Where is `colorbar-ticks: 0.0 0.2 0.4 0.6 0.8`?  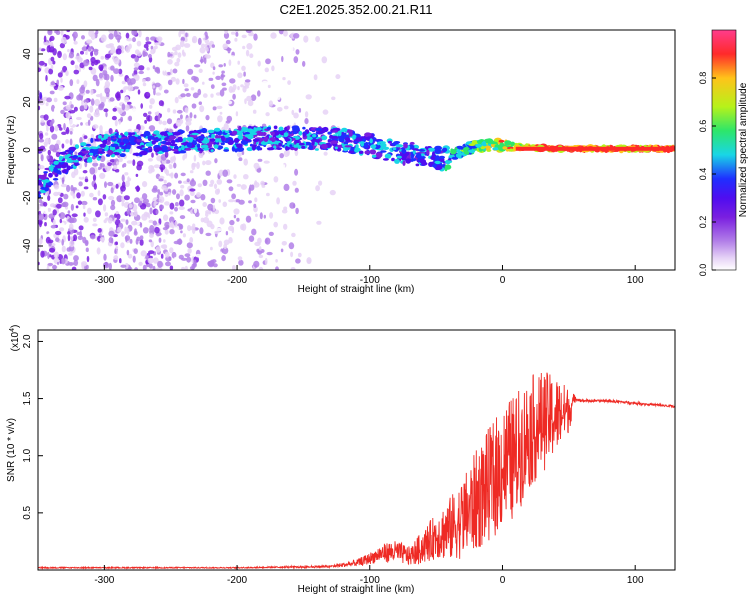 colorbar-ticks: 0.0 0.2 0.4 0.6 0.8 is located at coordinates (707, 174).